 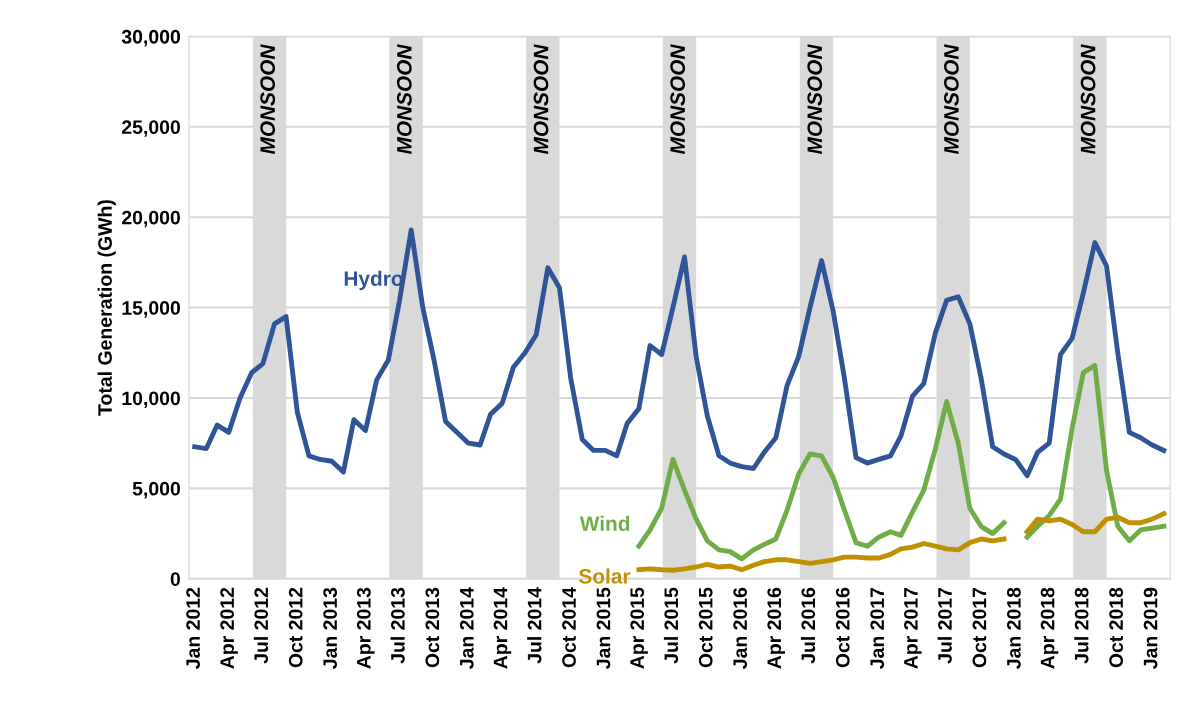 What do you see at coordinates (842, 627) in the screenshot?
I see `x-tick-label: Oct 2016` at bounding box center [842, 627].